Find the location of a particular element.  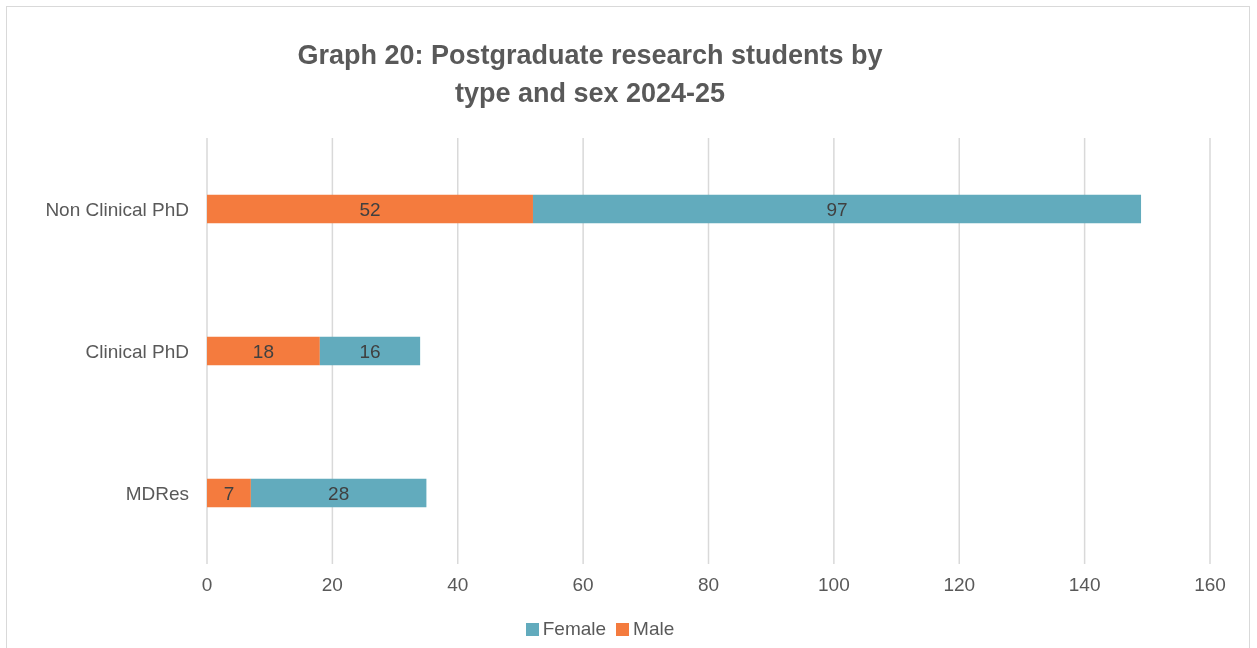

y-tick-label: Clinical PhD is located at coordinates (137, 351).